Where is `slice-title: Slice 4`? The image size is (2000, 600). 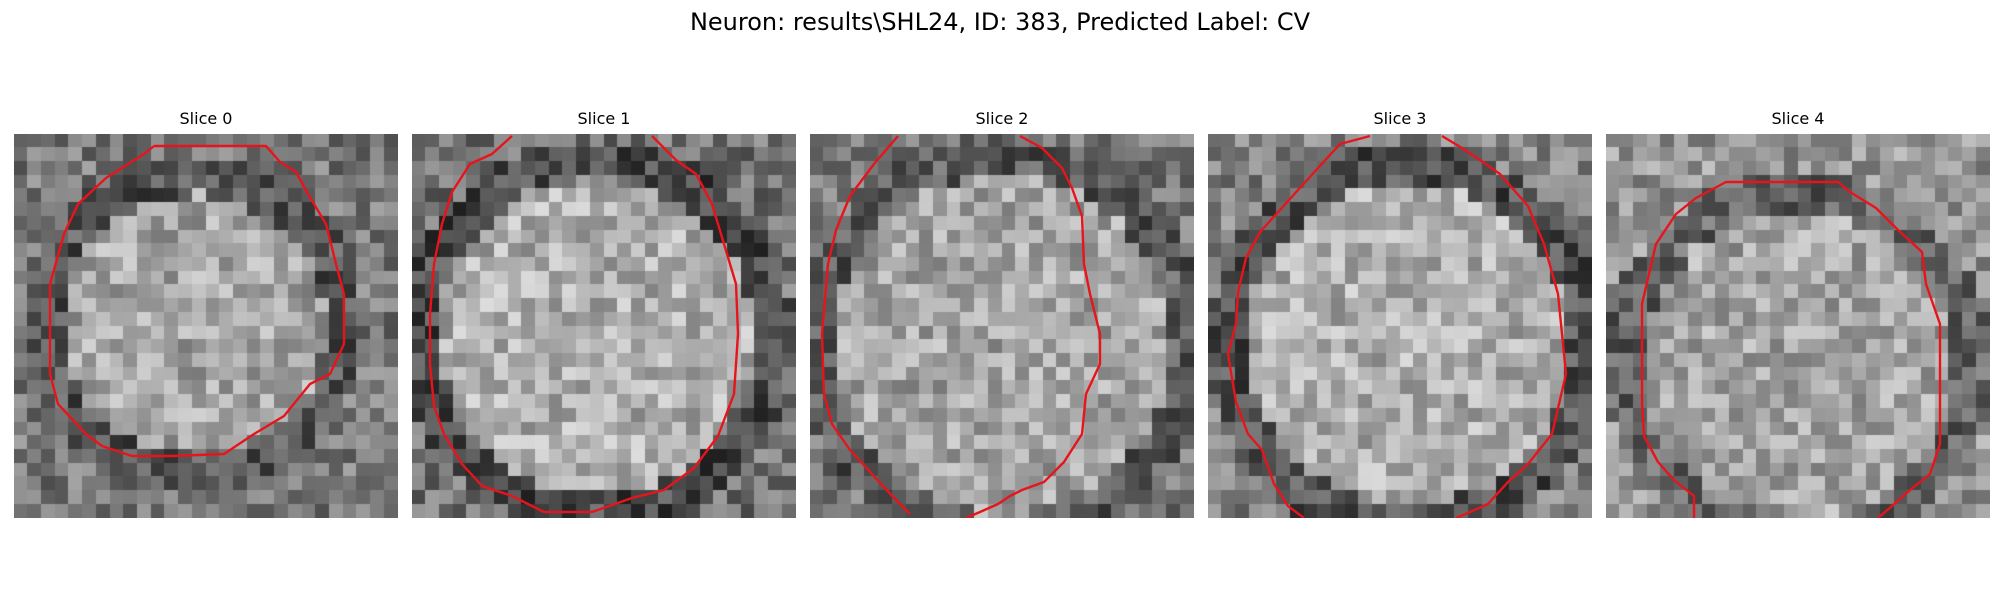
slice-title: Slice 4 is located at coordinates (1798, 118).